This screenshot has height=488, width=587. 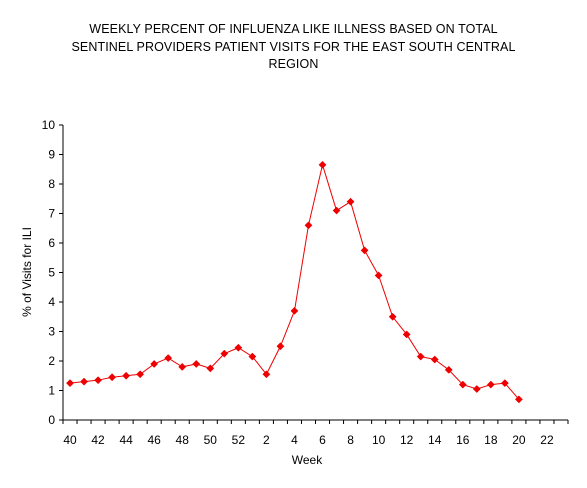 I want to click on x-tick-label: 12, so click(x=407, y=440).